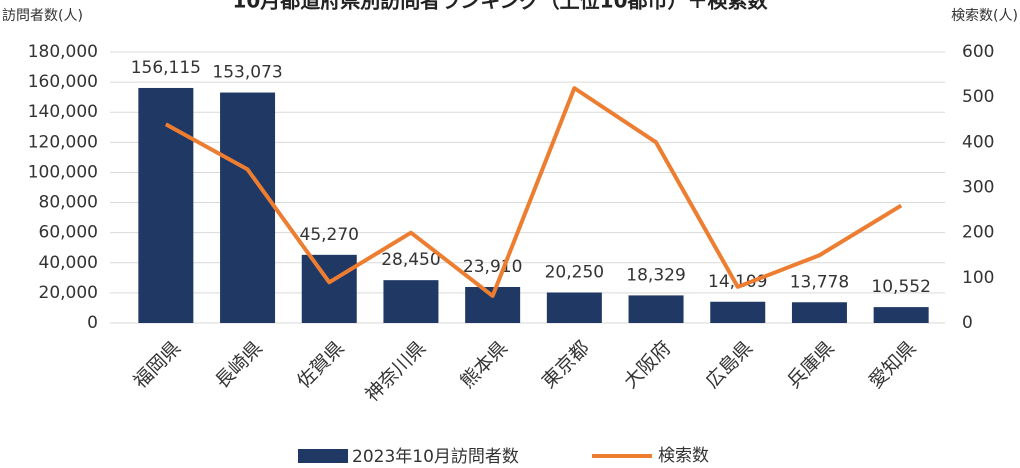  I want to click on y-axis-title: 訪問者数(人), so click(42, 16).